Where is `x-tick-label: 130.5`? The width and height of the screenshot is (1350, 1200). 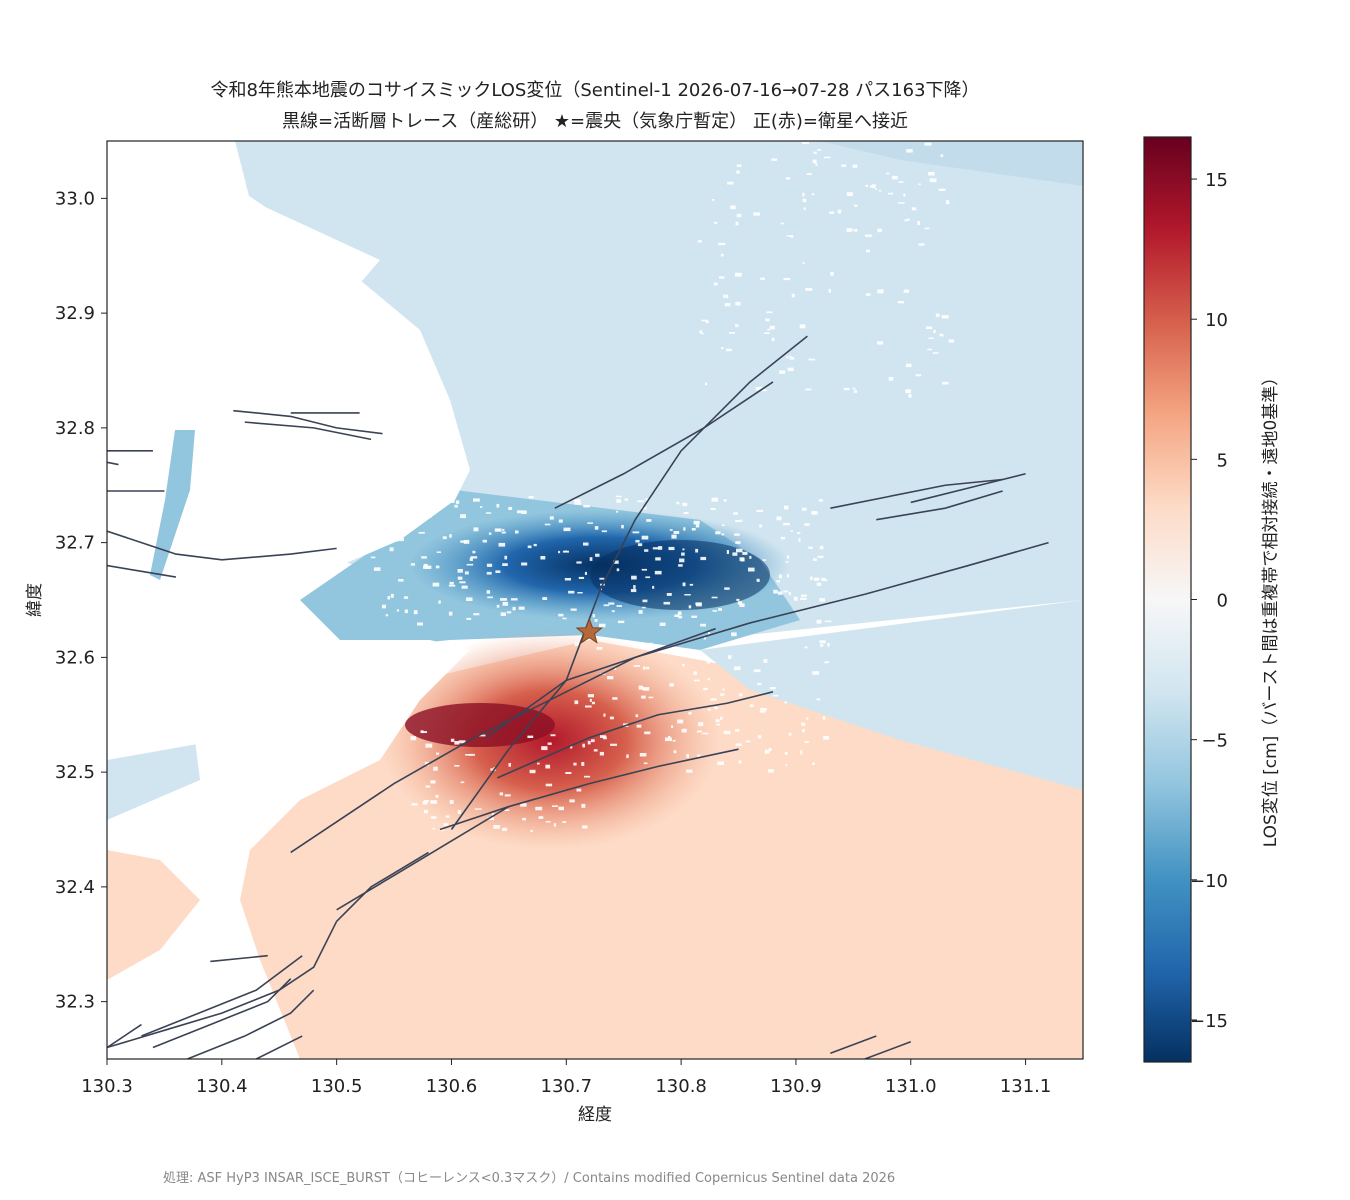
x-tick-label: 130.5 is located at coordinates (337, 1086).